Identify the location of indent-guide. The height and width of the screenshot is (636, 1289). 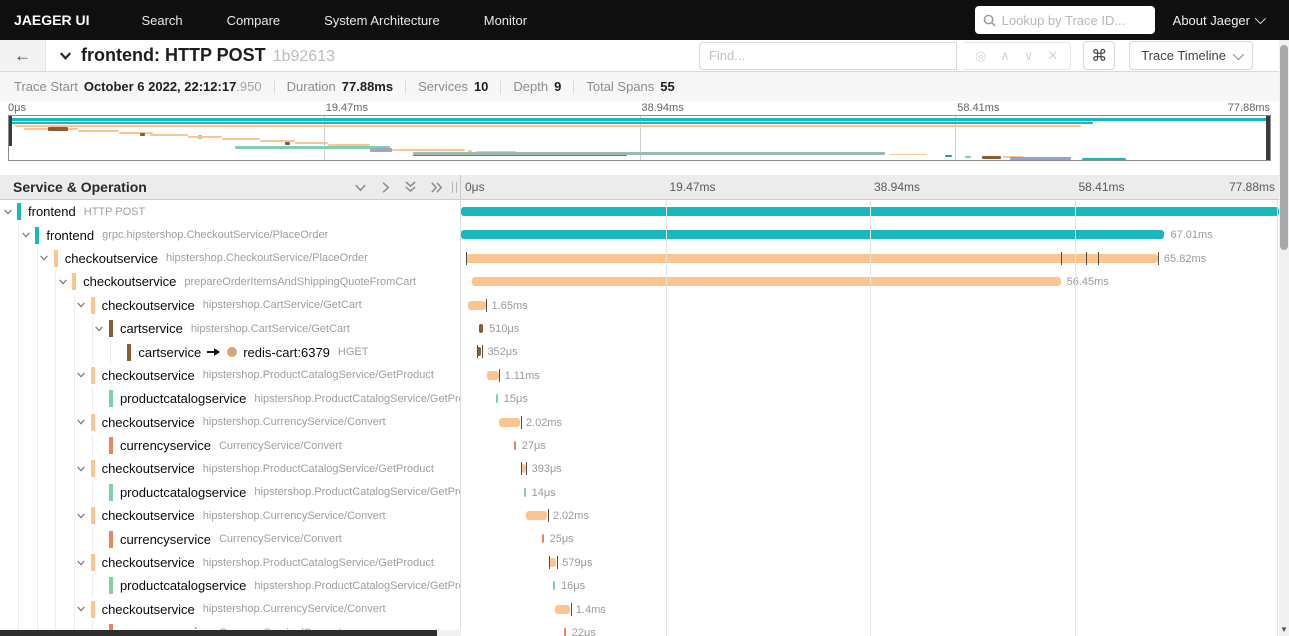
(28, 628).